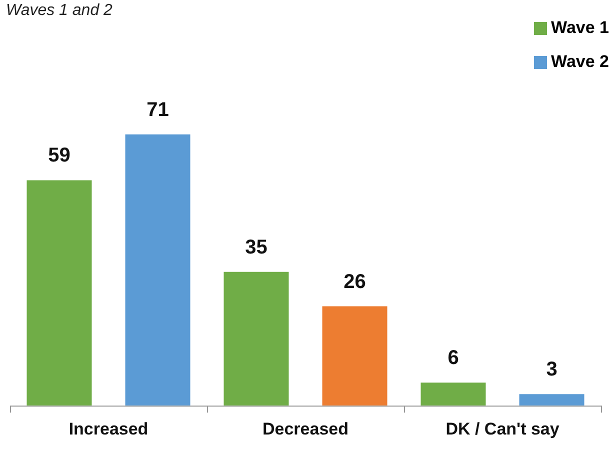 The height and width of the screenshot is (454, 613). Describe the element at coordinates (108, 428) in the screenshot. I see `x-tick-label: Increased` at that location.